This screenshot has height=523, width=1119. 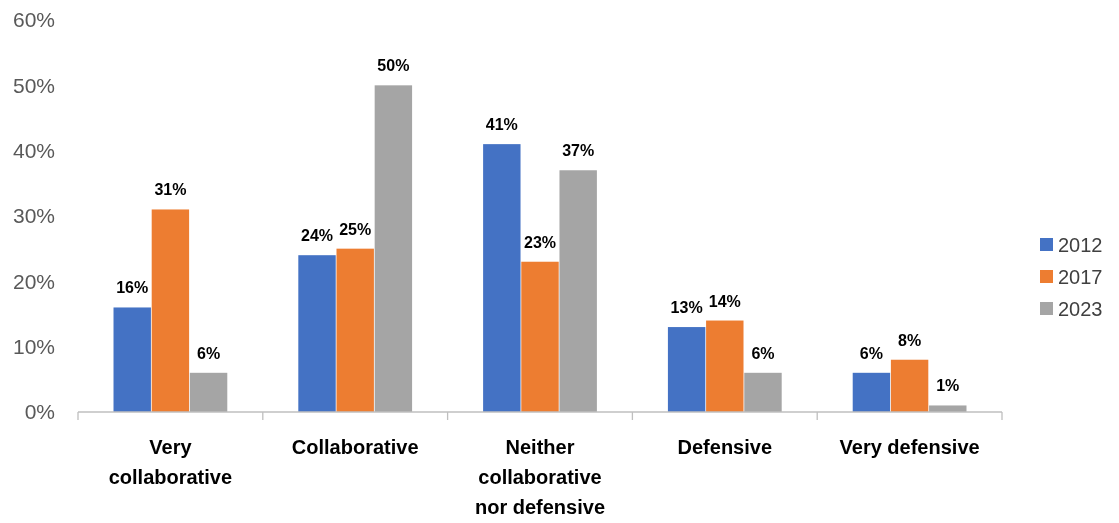 I want to click on data-label: 50%, so click(x=393, y=66).